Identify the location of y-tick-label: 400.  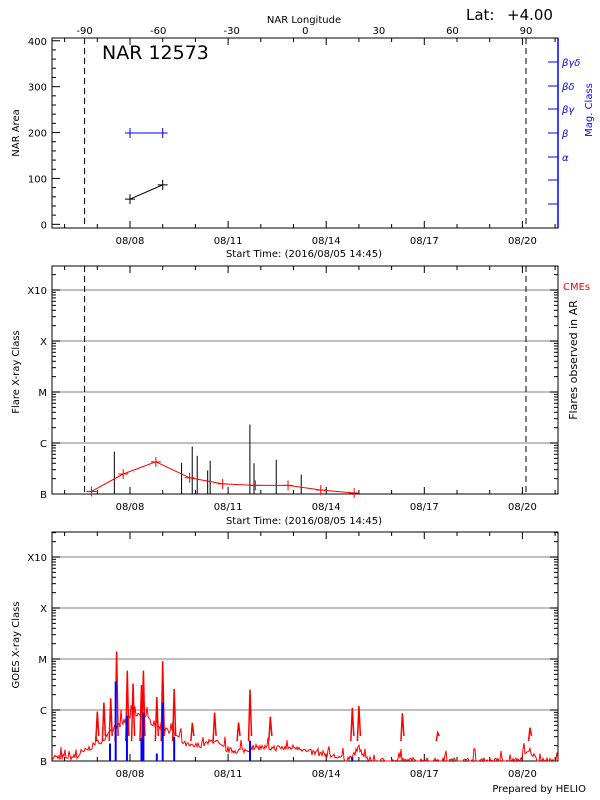
(37, 42).